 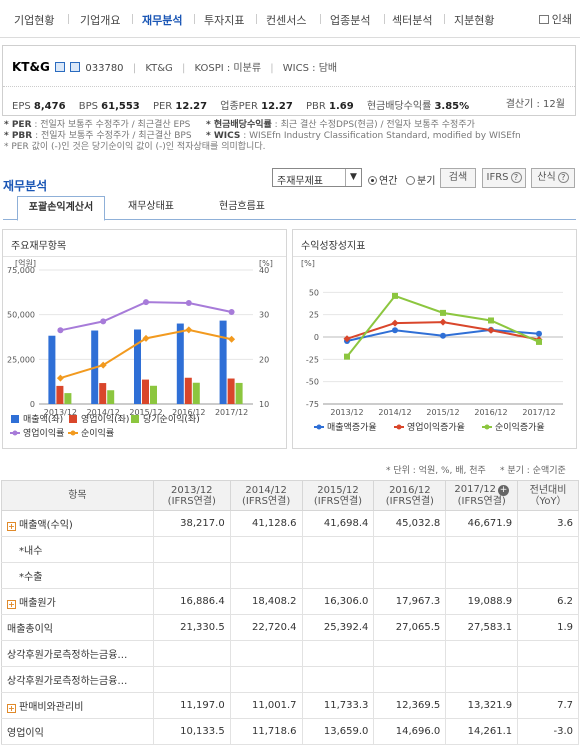 I want to click on row-label: + 판매비와관리비, so click(x=77, y=705).